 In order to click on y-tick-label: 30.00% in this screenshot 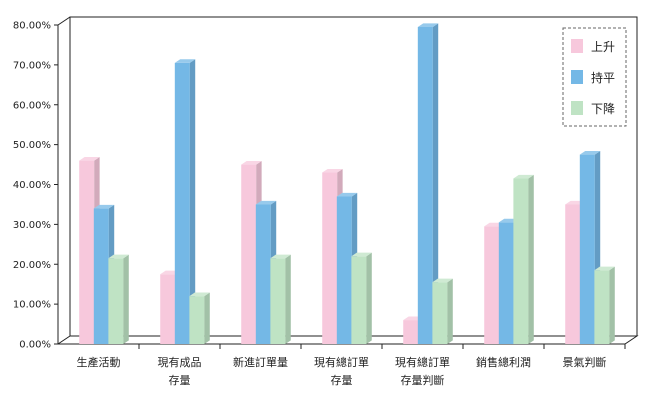, I will do `click(32, 225)`.